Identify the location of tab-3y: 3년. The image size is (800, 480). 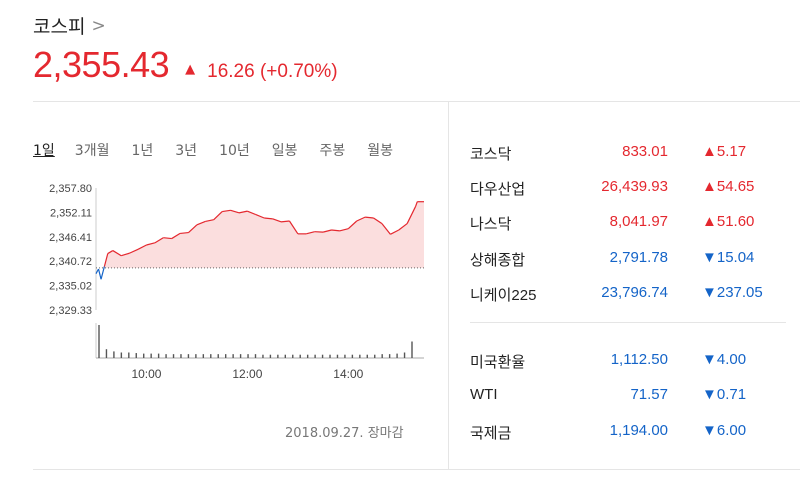
(186, 151).